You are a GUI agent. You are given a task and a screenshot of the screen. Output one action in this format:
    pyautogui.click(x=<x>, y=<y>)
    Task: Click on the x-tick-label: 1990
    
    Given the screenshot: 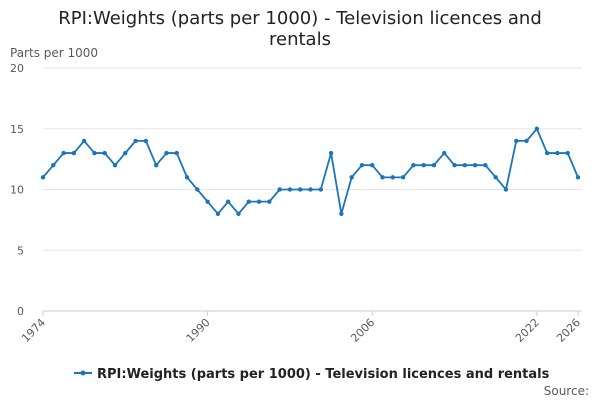 What is the action you would take?
    pyautogui.click(x=198, y=330)
    